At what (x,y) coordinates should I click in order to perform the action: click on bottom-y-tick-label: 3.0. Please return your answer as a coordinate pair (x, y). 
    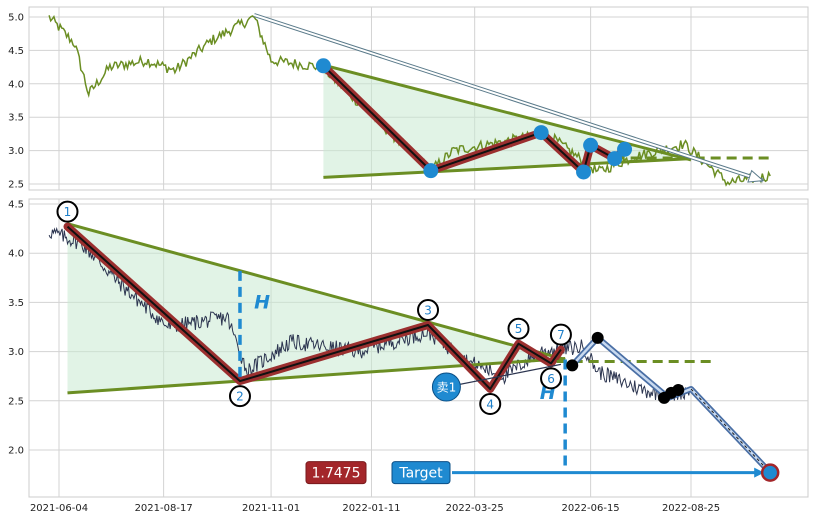
    Looking at the image, I should click on (16, 352).